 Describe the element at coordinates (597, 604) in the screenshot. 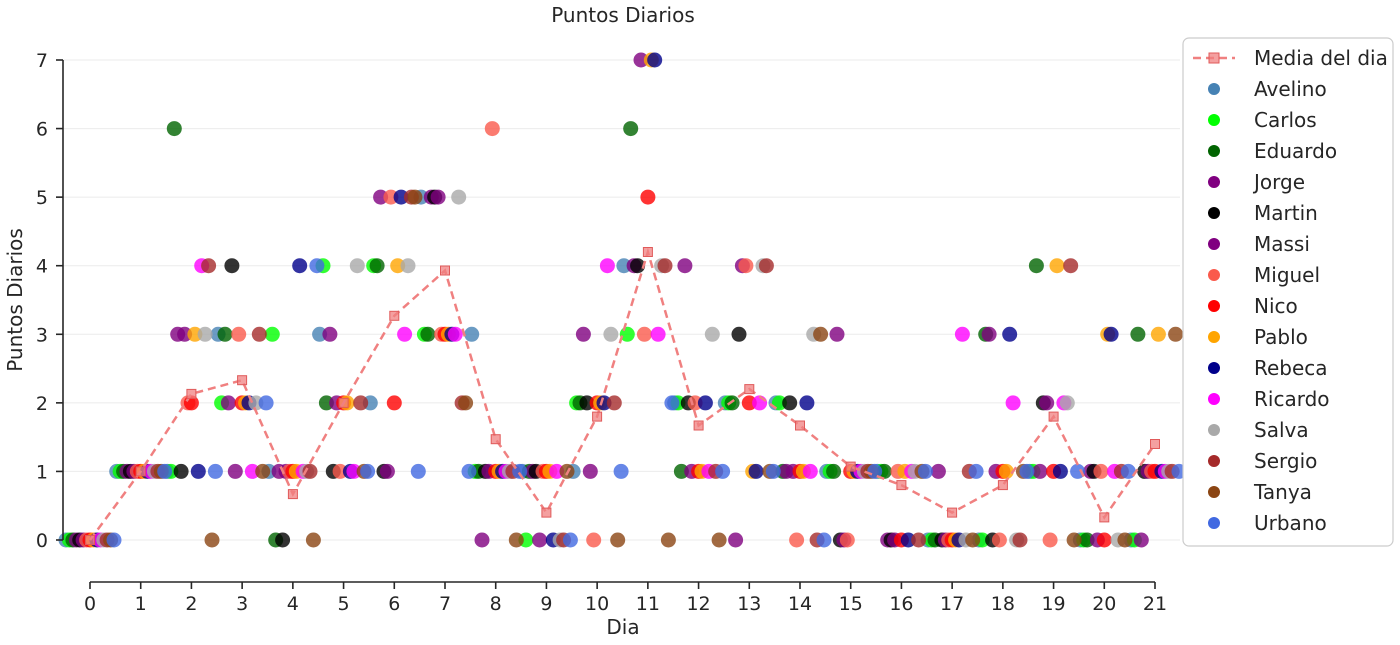

I see `x-tick-label: 10` at that location.